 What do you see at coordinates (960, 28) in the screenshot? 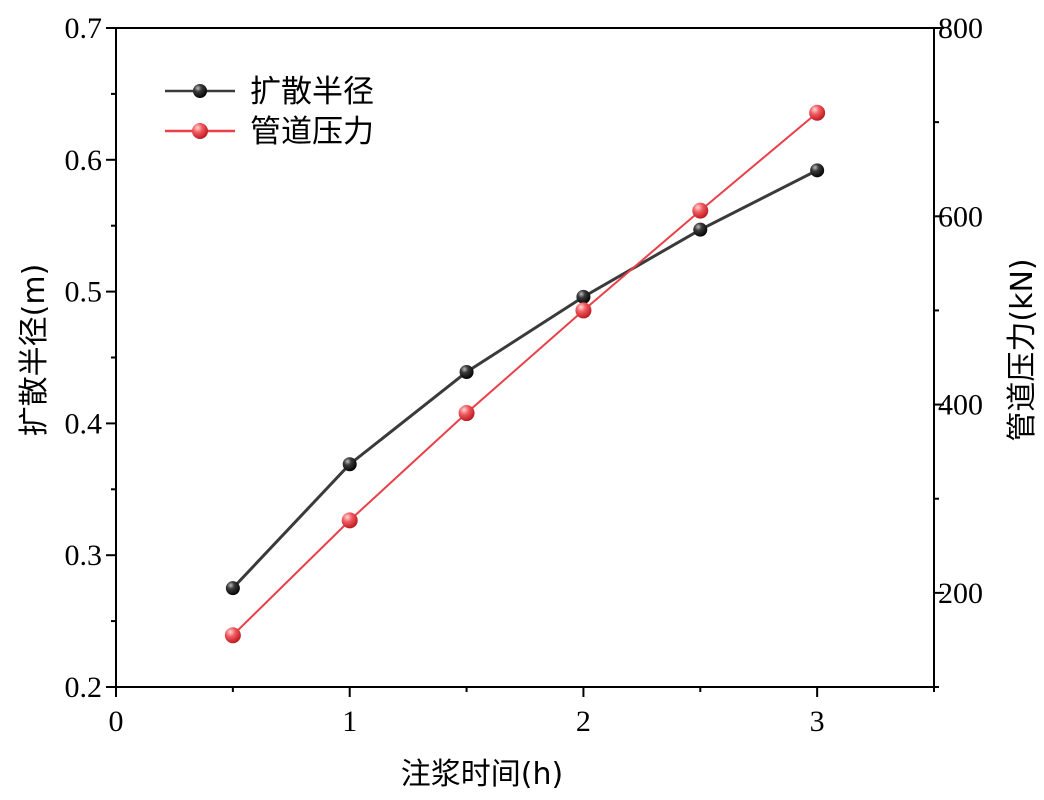
I see `y-right-tick-label: 800` at bounding box center [960, 28].